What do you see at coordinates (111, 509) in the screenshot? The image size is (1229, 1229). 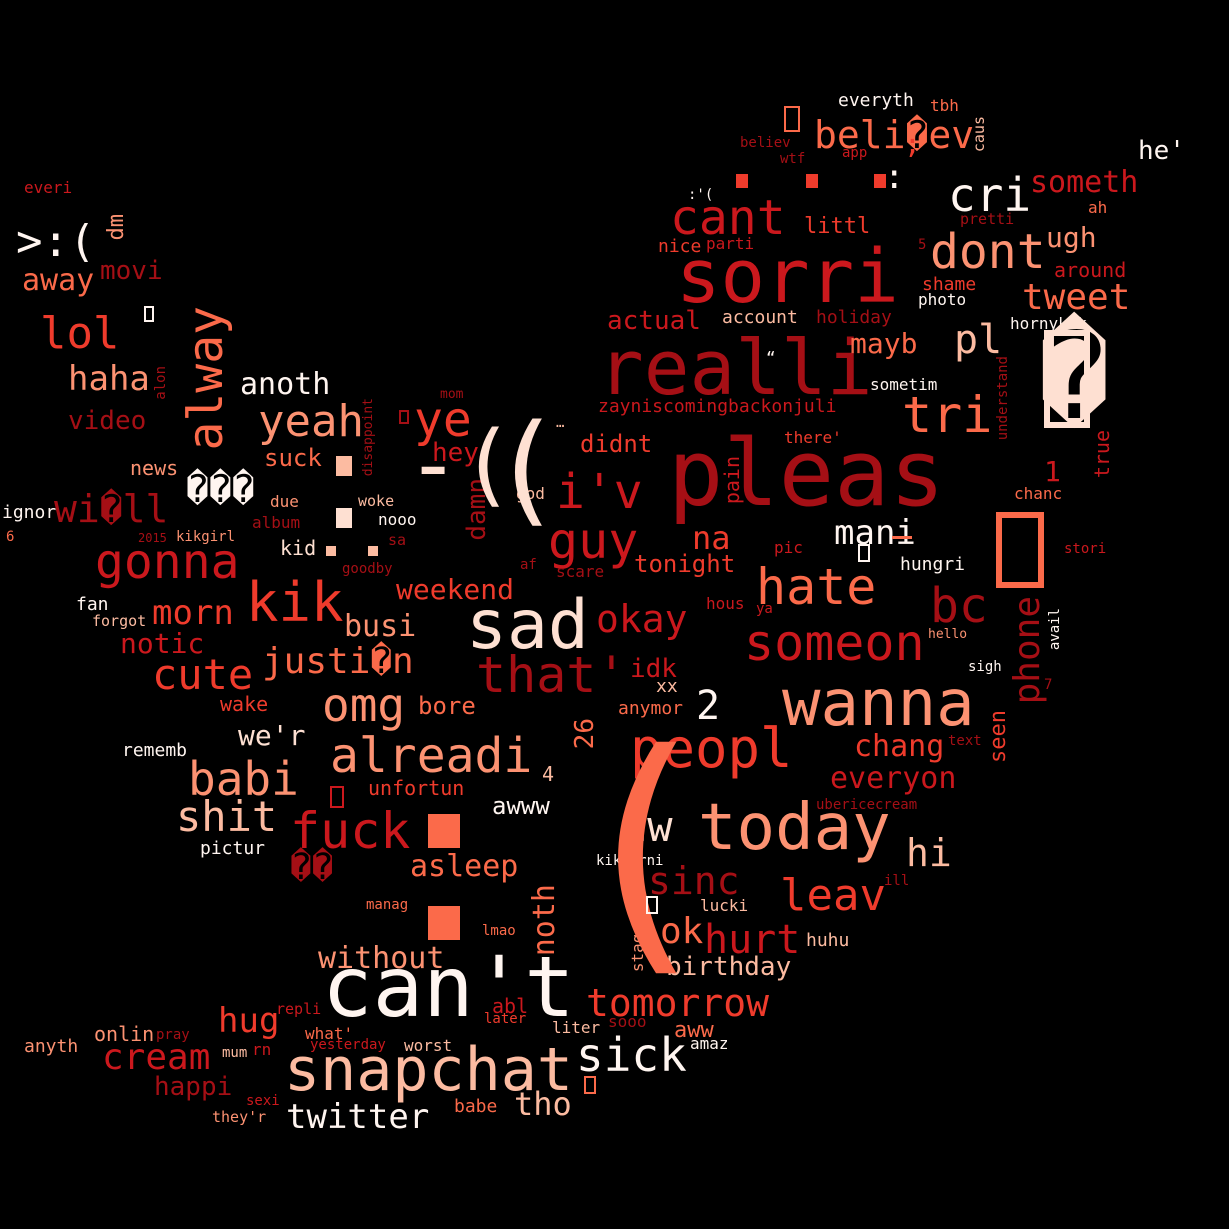 I see `word: wi�ll` at bounding box center [111, 509].